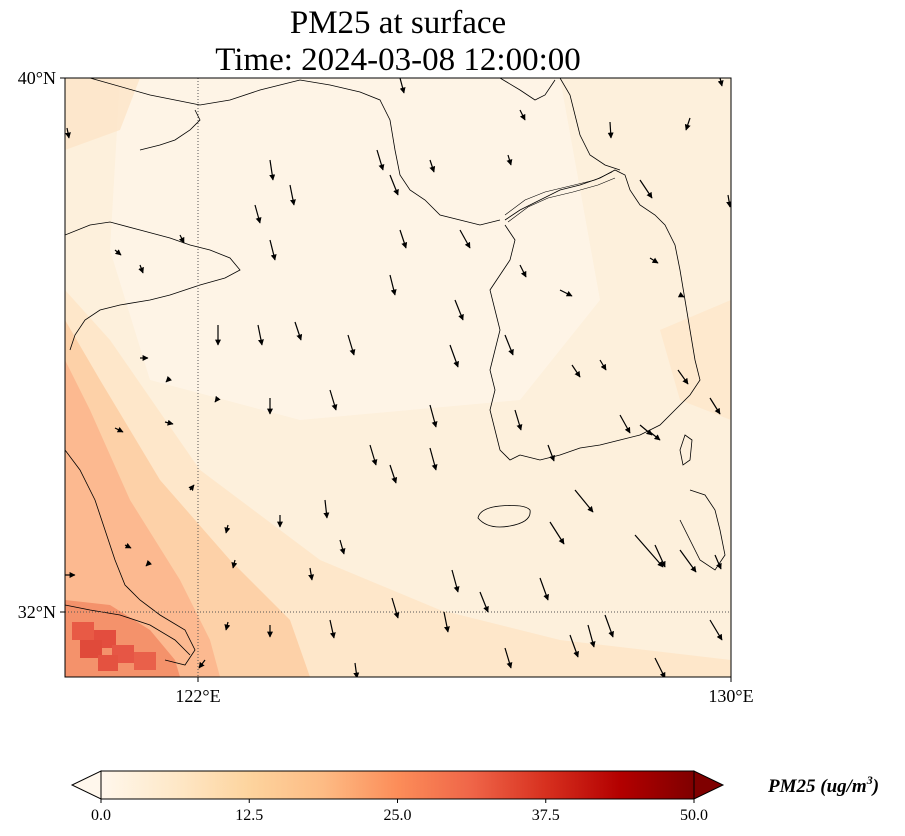 The image size is (905, 836). I want to click on pm25-north-haze, so click(102, 114).